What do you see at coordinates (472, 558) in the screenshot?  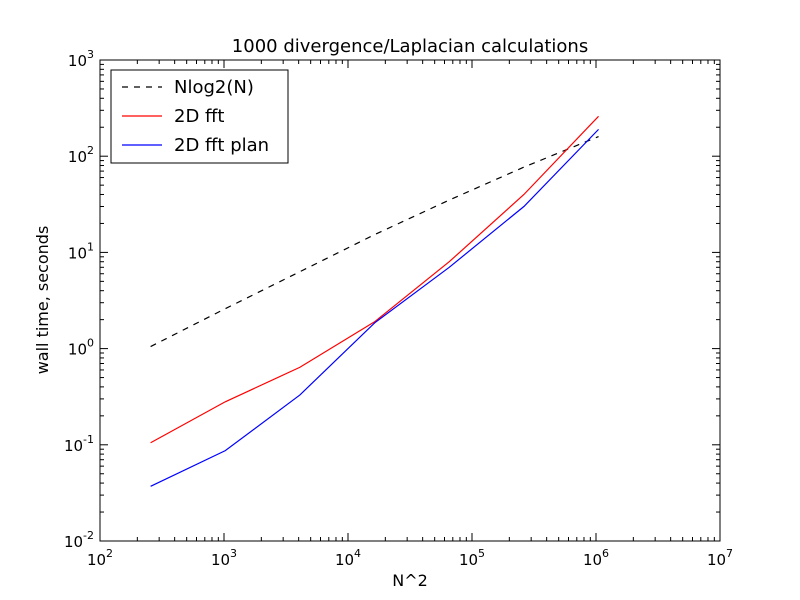 I see `x-tick-label: 10⁵` at bounding box center [472, 558].